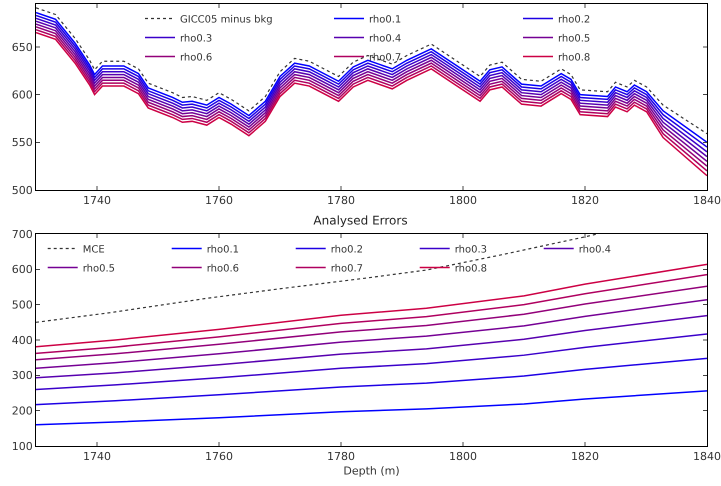  What do you see at coordinates (360, 221) in the screenshot?
I see `chart-title: Analysed Errors` at bounding box center [360, 221].